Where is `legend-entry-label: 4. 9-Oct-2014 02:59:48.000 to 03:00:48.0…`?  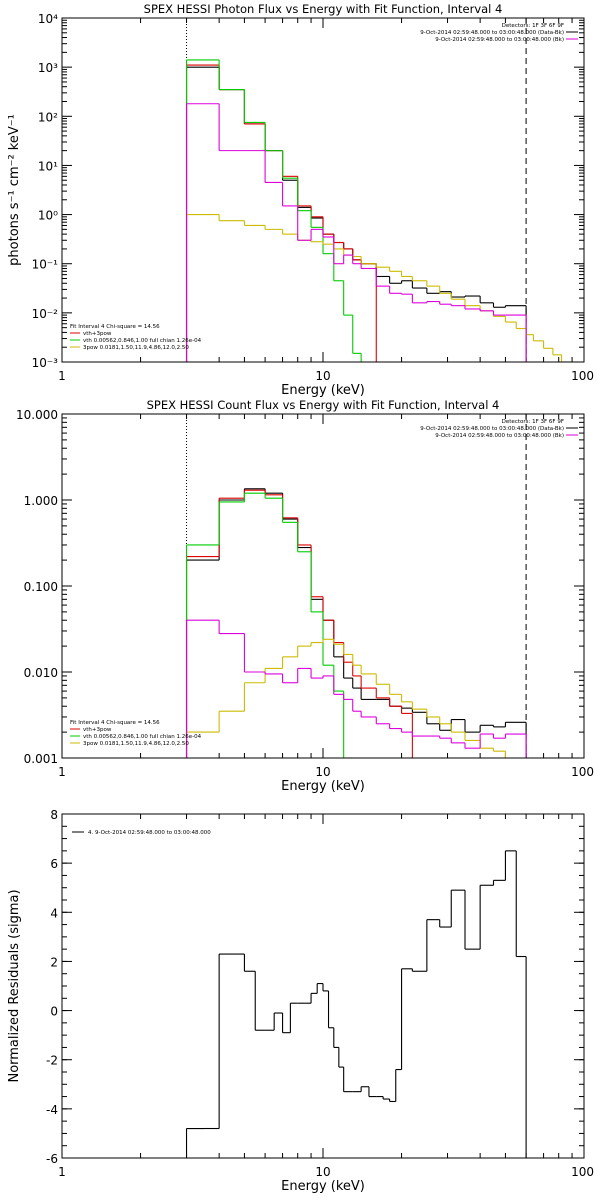
legend-entry-label: 4. 9-Oct-2014 02:59:48.000 to 03:00:48.0… is located at coordinates (149, 833).